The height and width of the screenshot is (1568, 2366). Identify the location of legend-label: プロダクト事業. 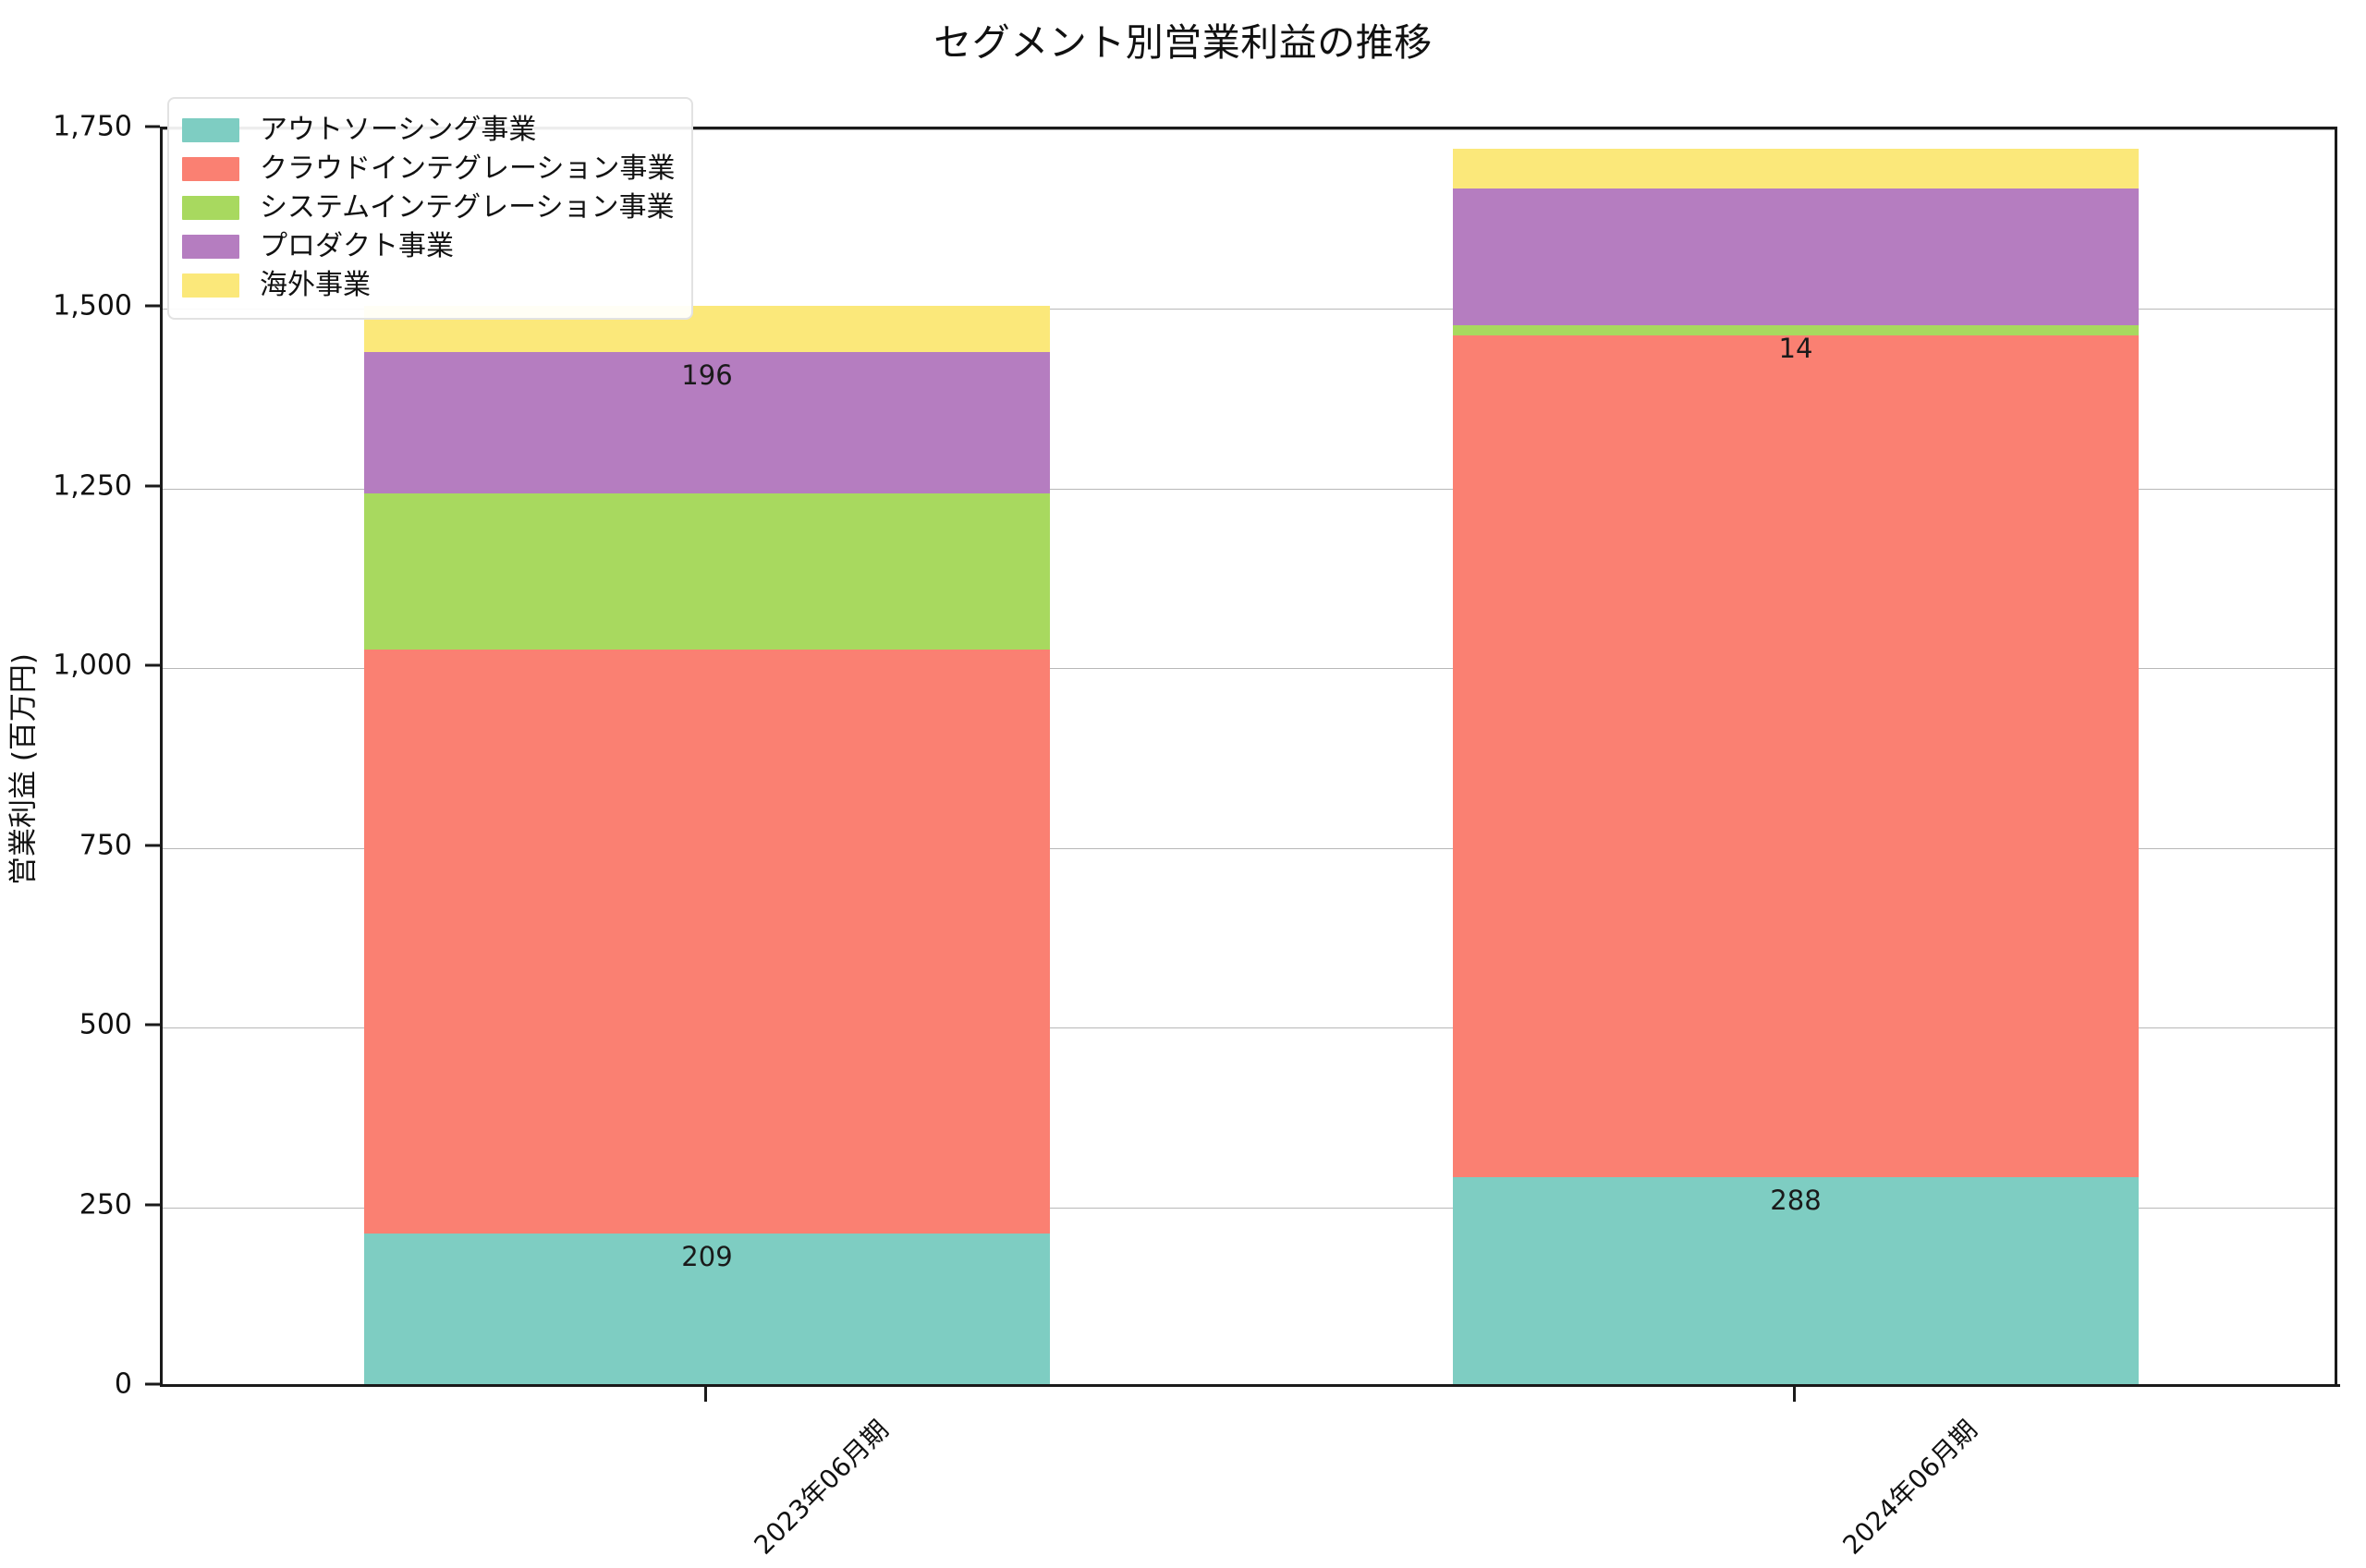
(357, 246).